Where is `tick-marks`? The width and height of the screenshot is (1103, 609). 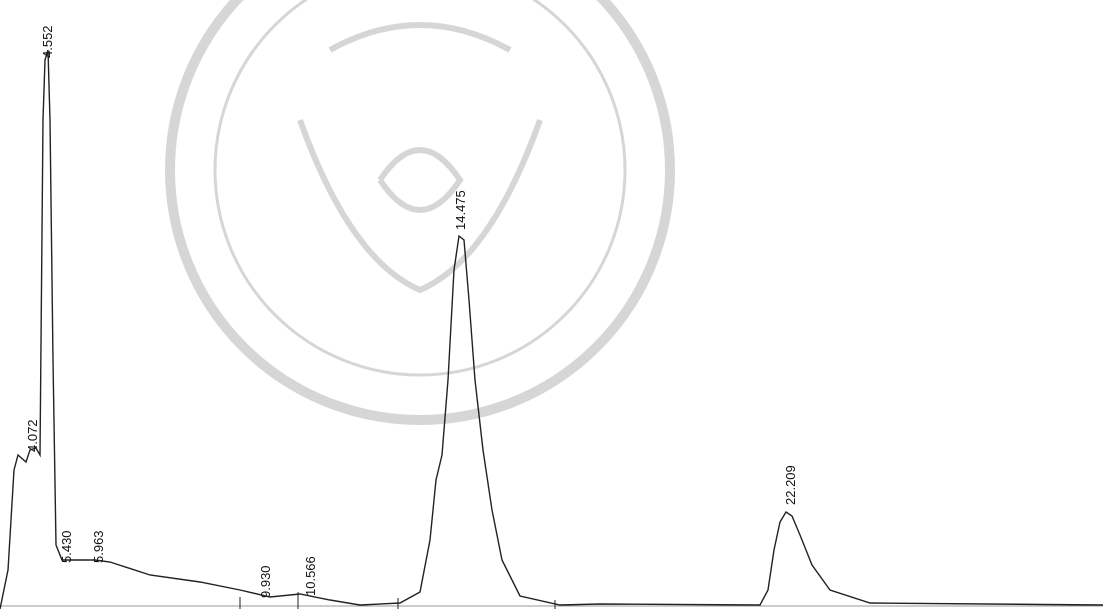
tick-marks is located at coordinates (397, 600).